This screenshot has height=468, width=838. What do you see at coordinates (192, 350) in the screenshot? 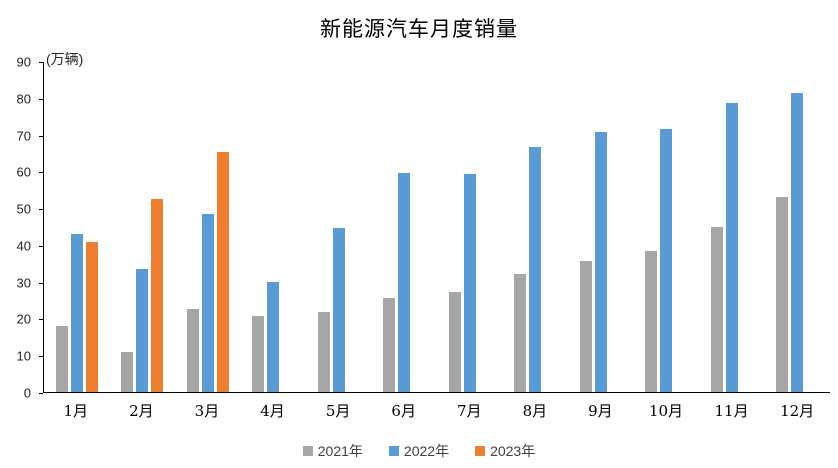
I see `bar-2021年-3月` at bounding box center [192, 350].